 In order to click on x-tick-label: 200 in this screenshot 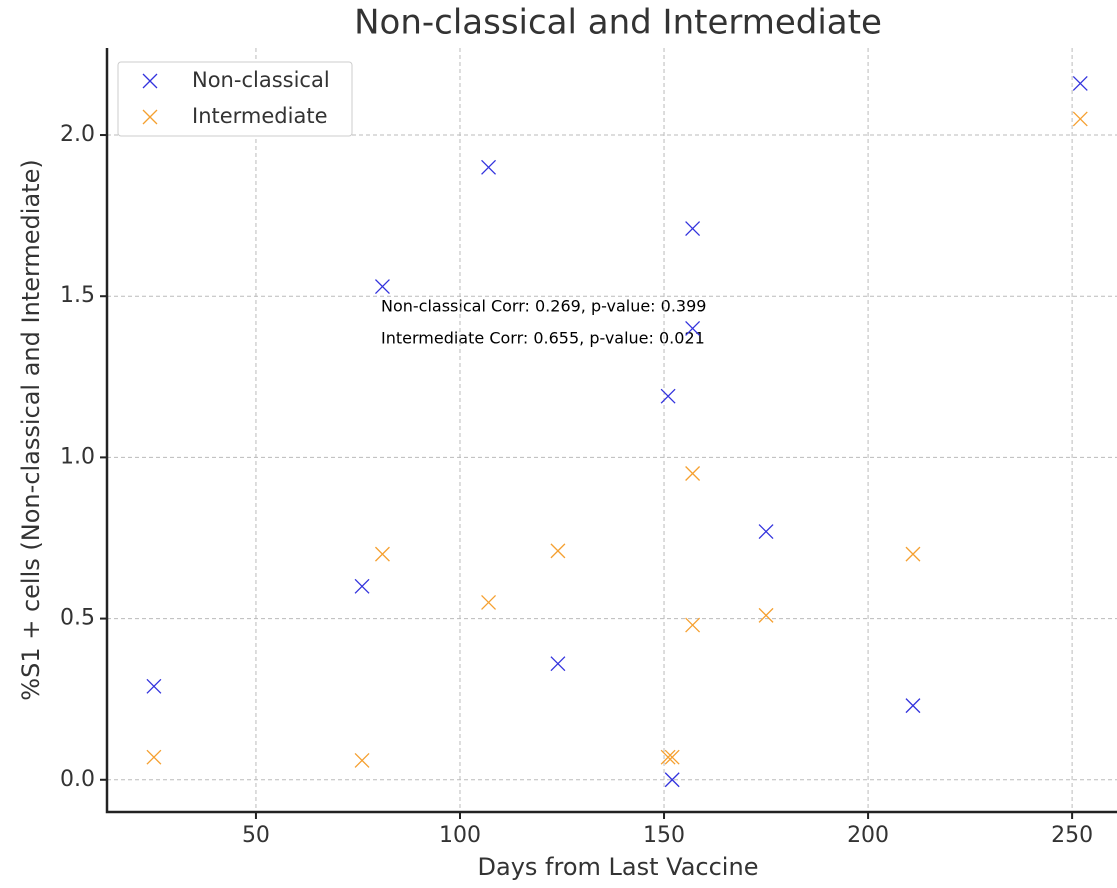, I will do `click(868, 835)`.